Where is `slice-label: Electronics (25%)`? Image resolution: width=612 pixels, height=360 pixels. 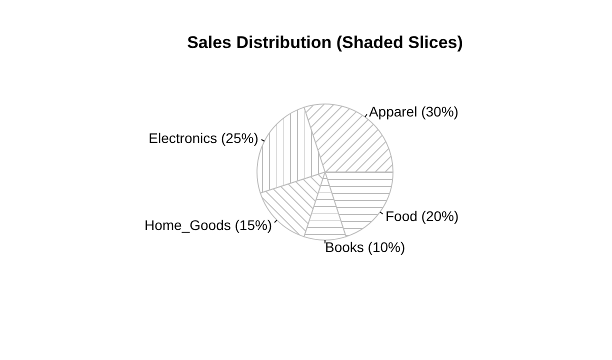 slice-label: Electronics (25%) is located at coordinates (203, 138).